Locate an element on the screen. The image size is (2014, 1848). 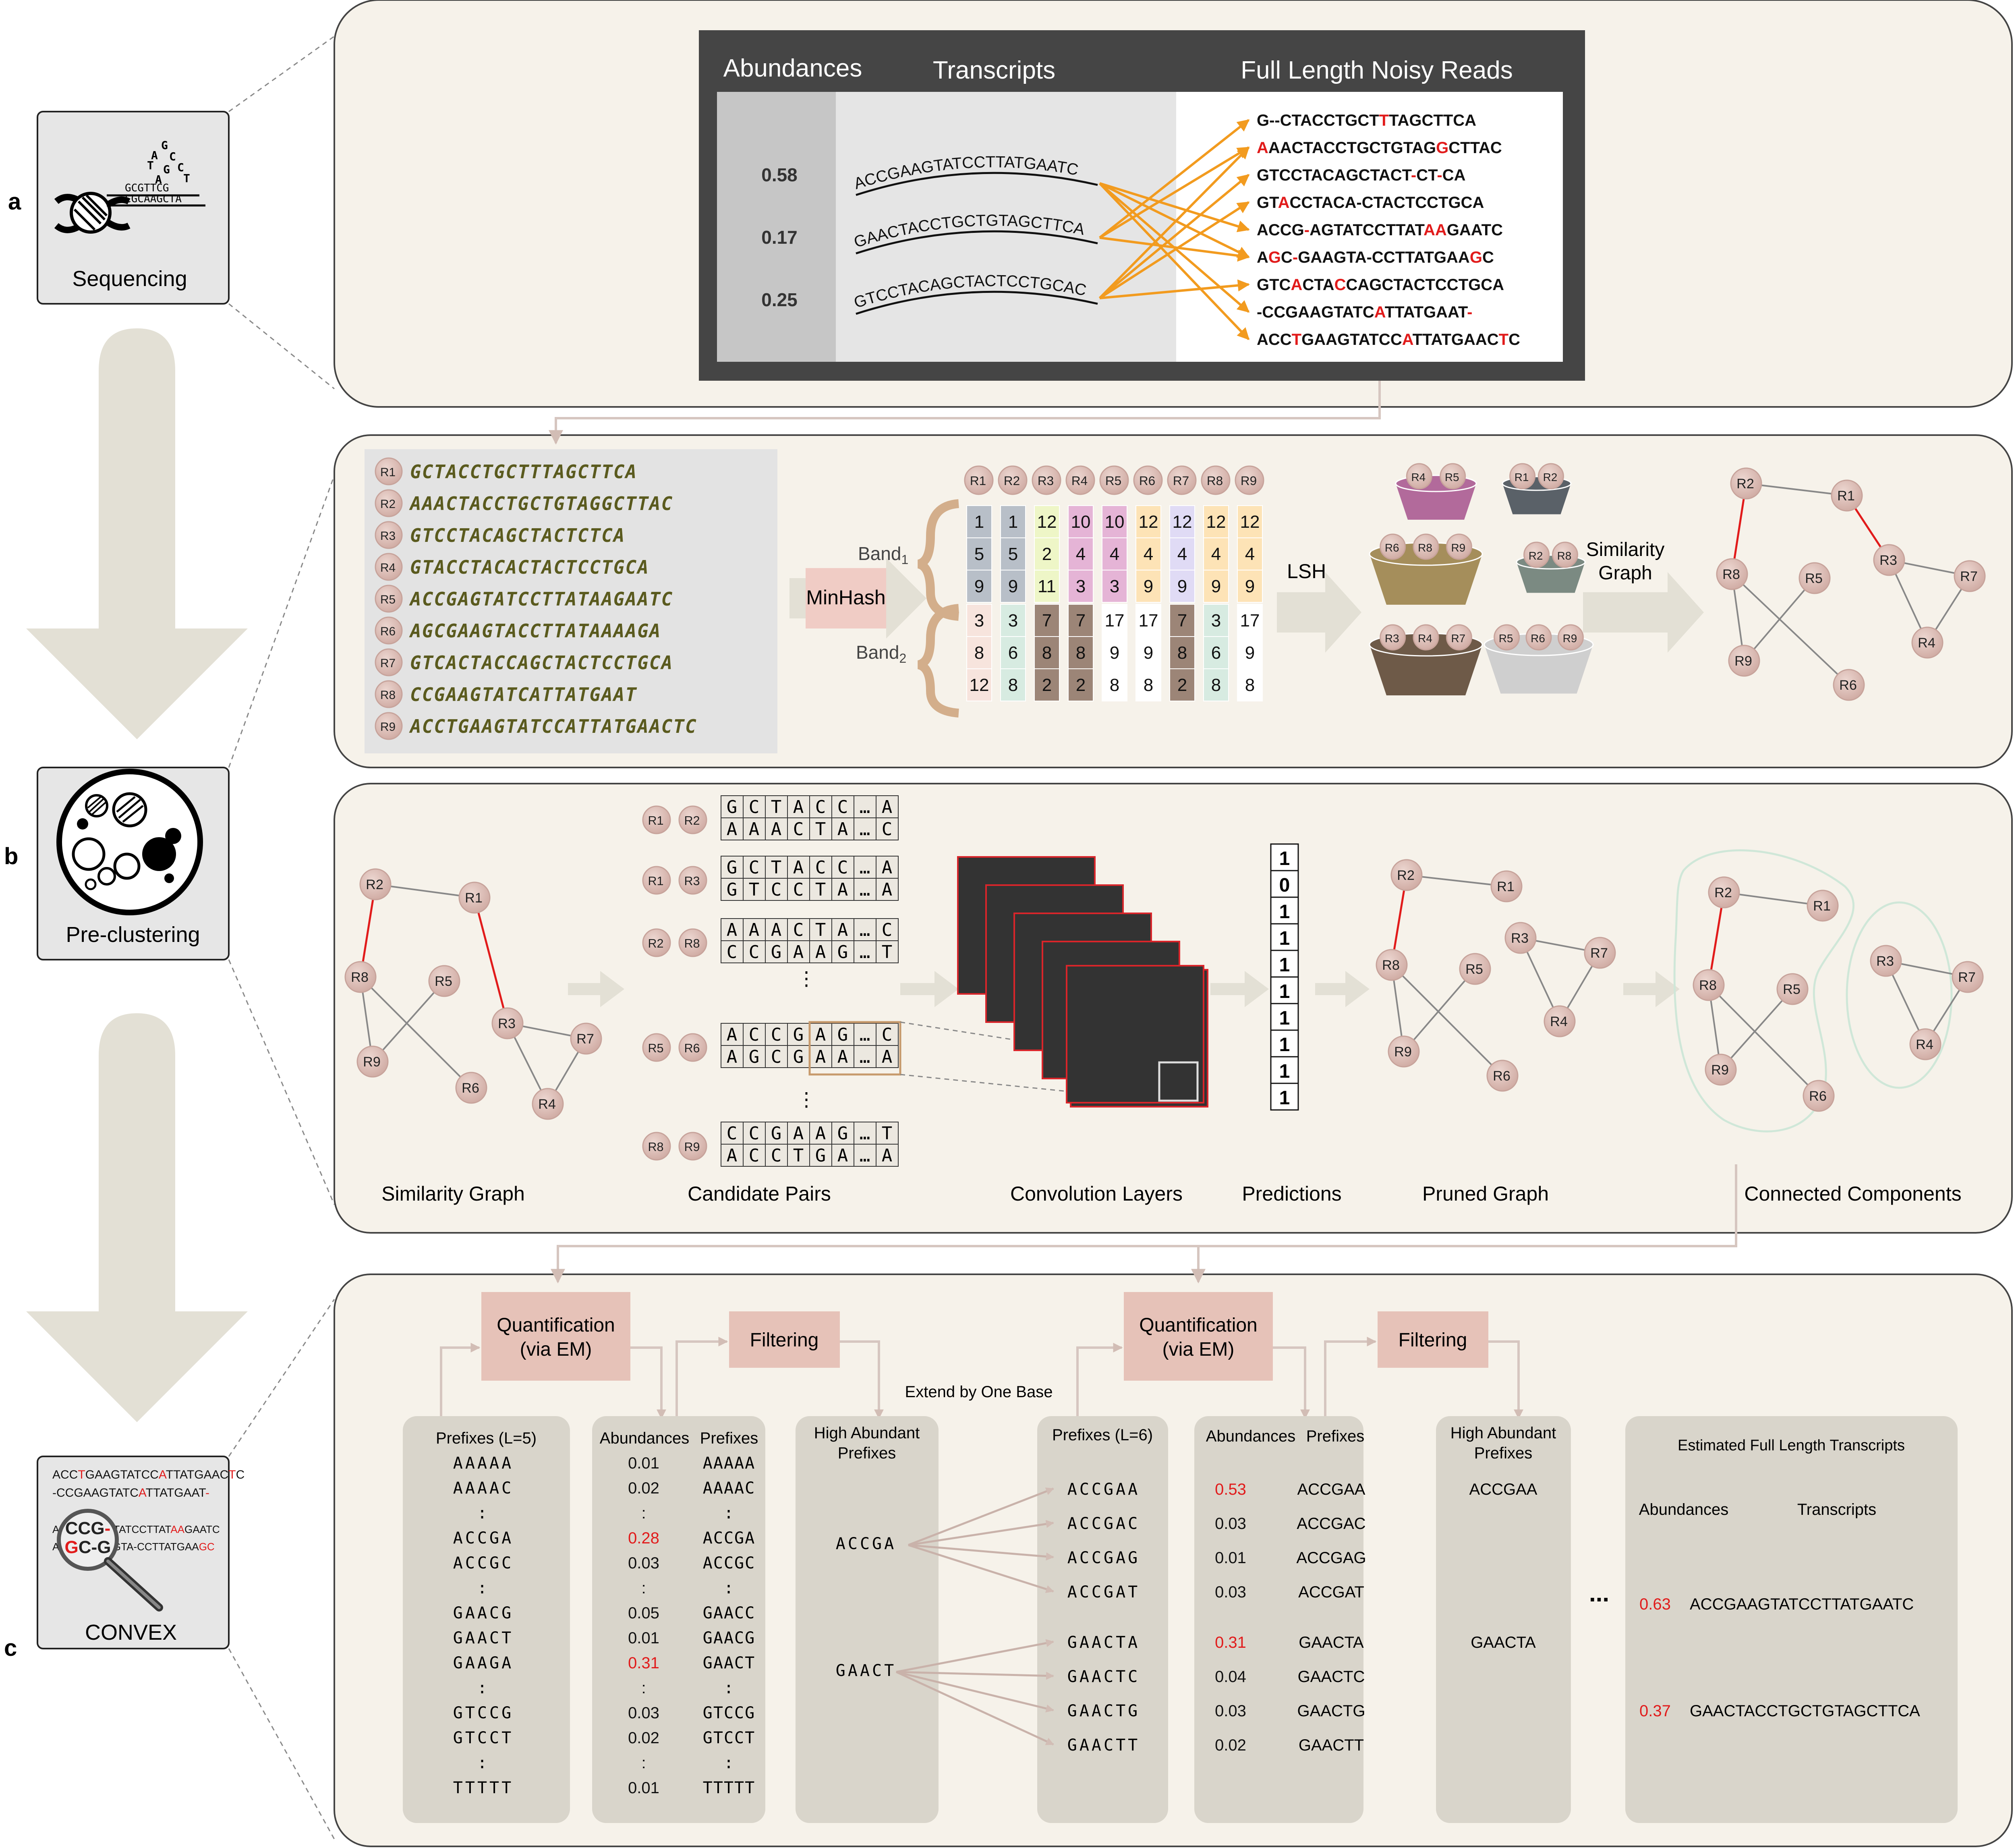
signature-value: 4 is located at coordinates (1182, 554).